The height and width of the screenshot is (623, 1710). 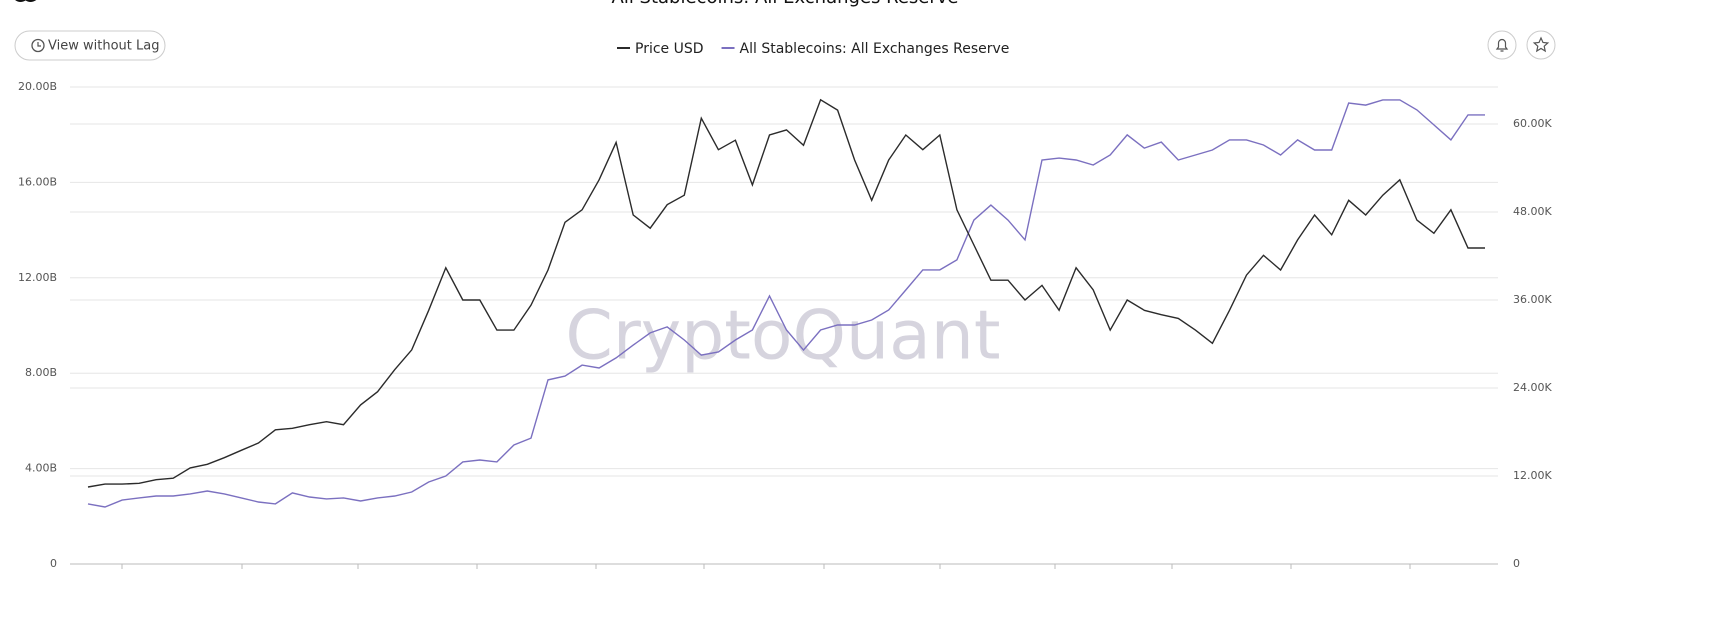 What do you see at coordinates (1516, 563) in the screenshot?
I see `y2-tick-label: 0` at bounding box center [1516, 563].